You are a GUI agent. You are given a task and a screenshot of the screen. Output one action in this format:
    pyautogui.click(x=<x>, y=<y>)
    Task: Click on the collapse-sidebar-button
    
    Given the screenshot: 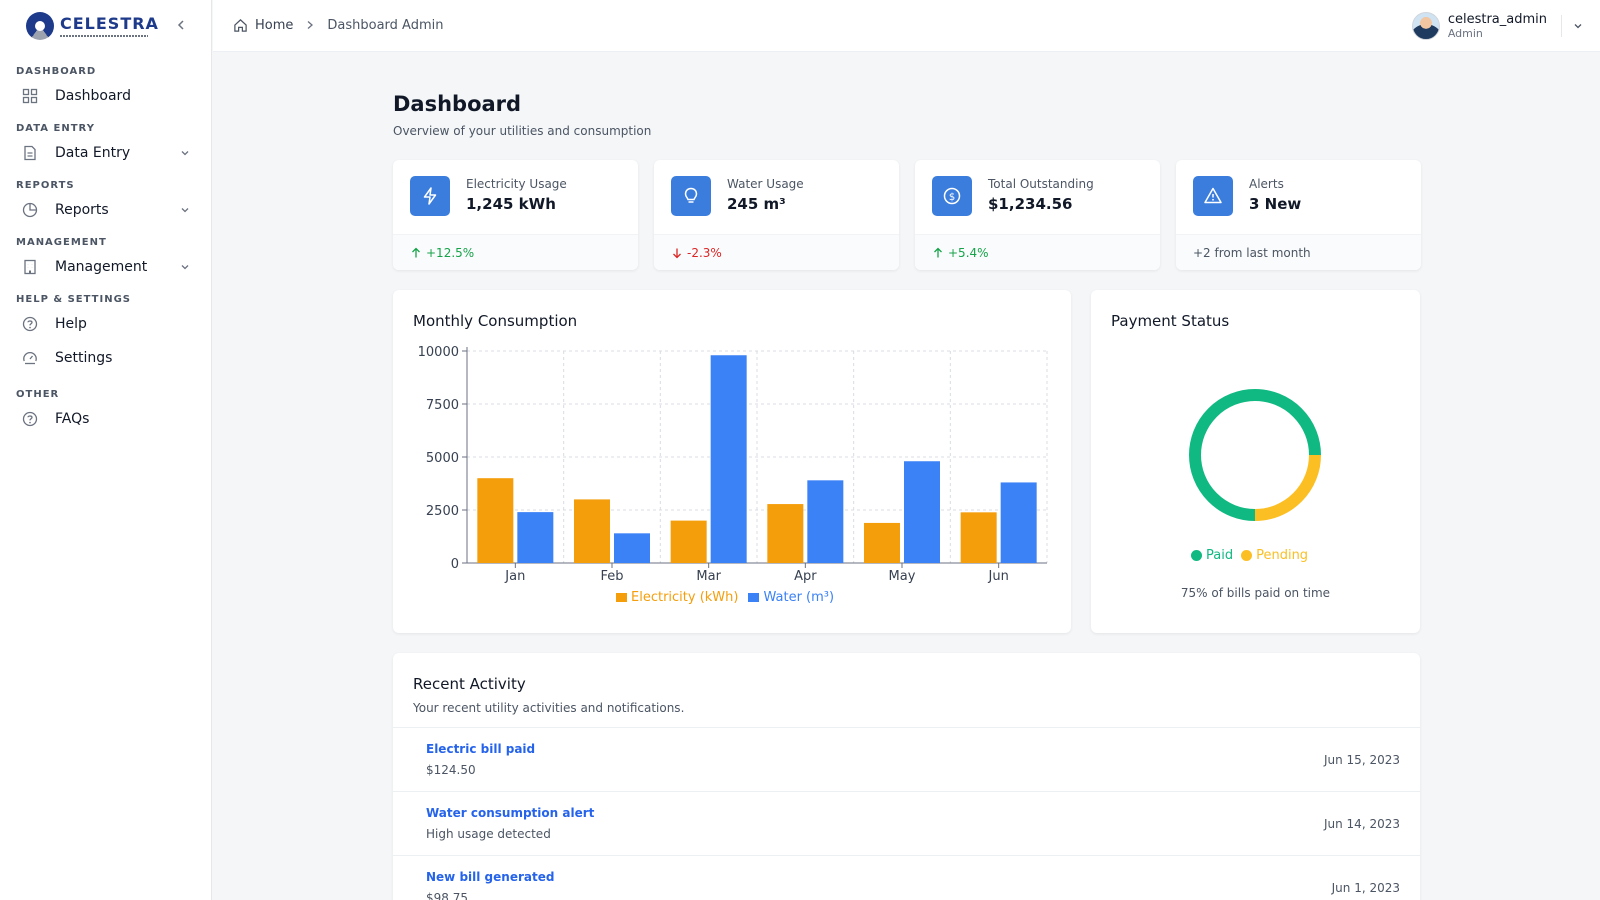 What is the action you would take?
    pyautogui.click(x=181, y=26)
    